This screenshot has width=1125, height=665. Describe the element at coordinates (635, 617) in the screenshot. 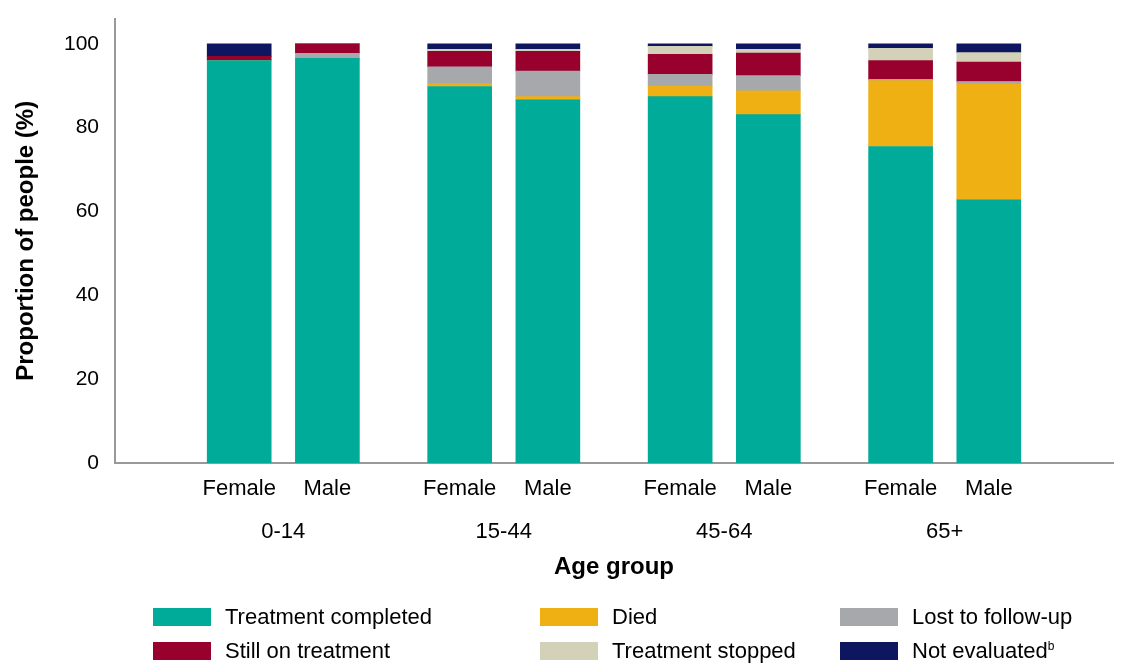

I see `legend-label: Died` at that location.